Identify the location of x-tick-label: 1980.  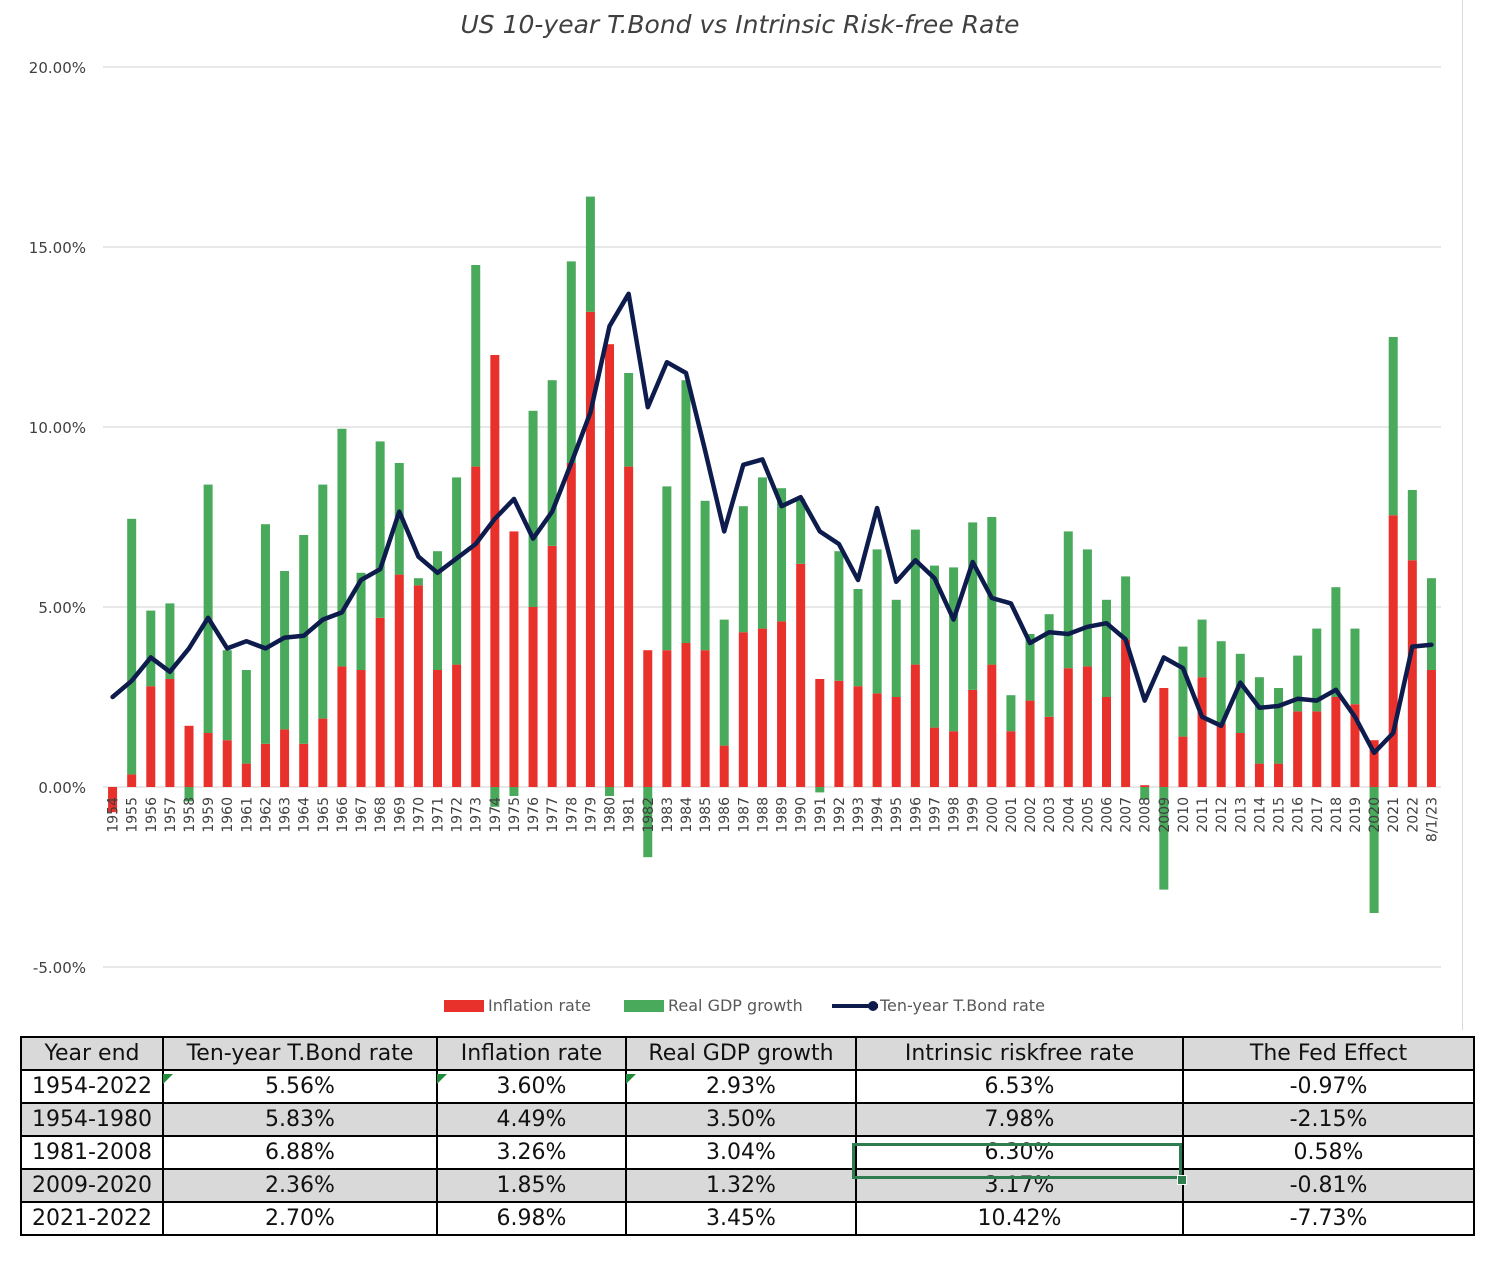
(611, 815).